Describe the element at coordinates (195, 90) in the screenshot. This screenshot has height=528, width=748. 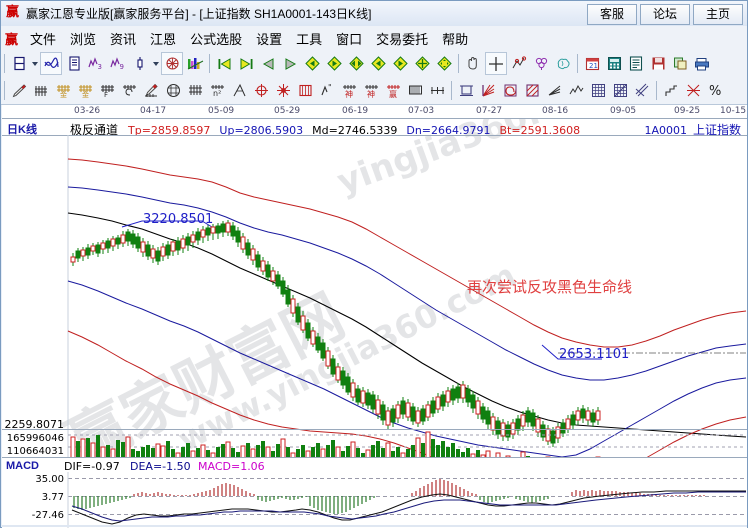
I see `grid-icon` at that location.